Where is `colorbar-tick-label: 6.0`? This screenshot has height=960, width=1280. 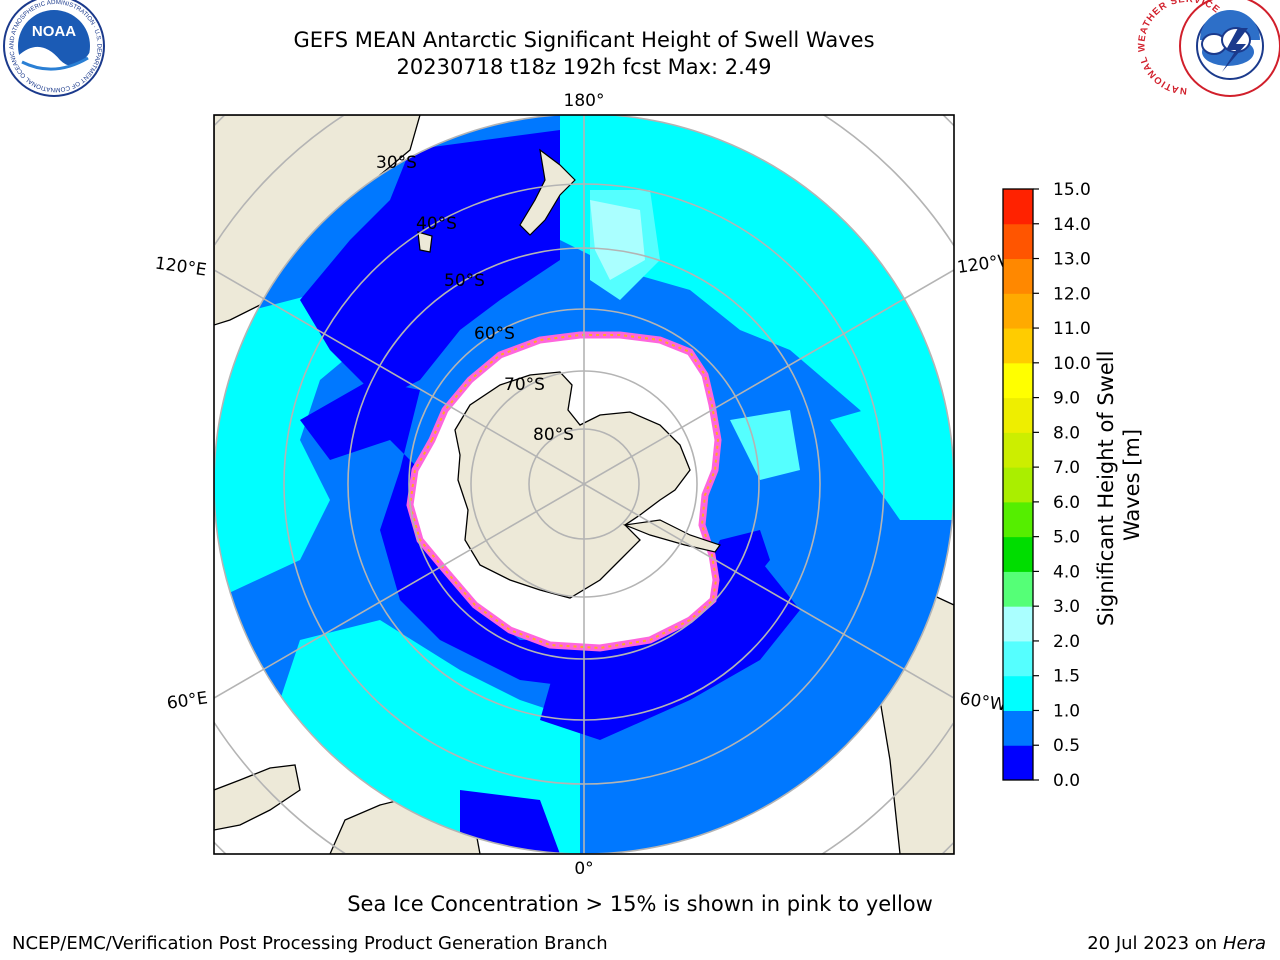
colorbar-tick-label: 6.0 is located at coordinates (1066, 503).